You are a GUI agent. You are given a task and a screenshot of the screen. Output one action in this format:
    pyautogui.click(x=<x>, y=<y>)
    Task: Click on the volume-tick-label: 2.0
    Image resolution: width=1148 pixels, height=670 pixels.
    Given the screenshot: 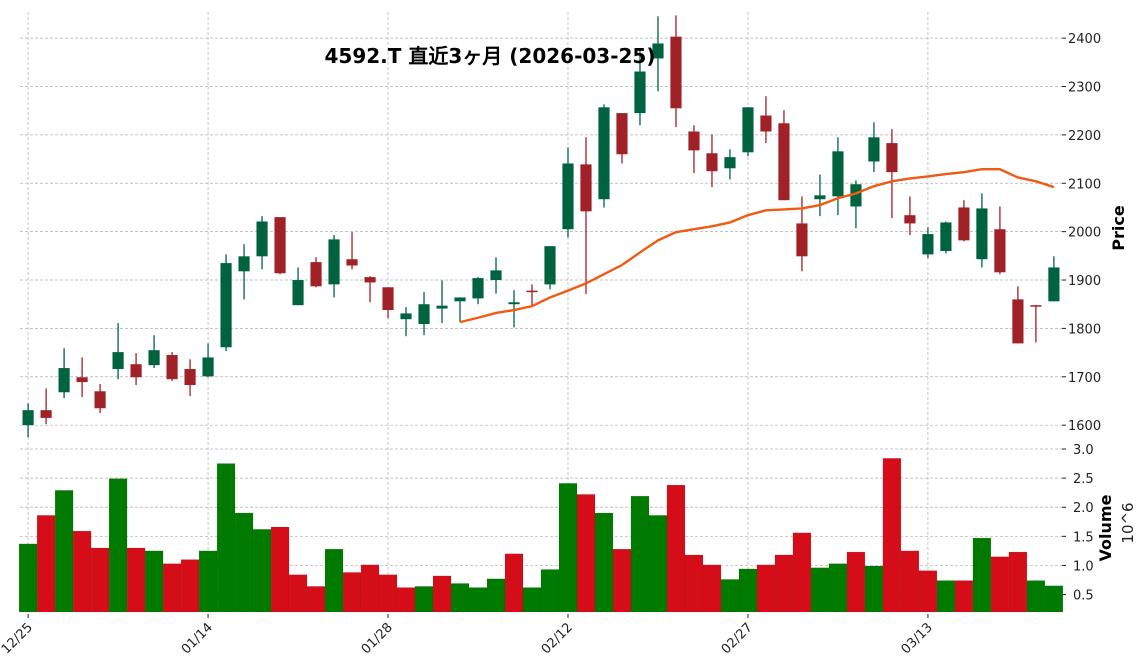 What is the action you would take?
    pyautogui.click(x=1083, y=508)
    